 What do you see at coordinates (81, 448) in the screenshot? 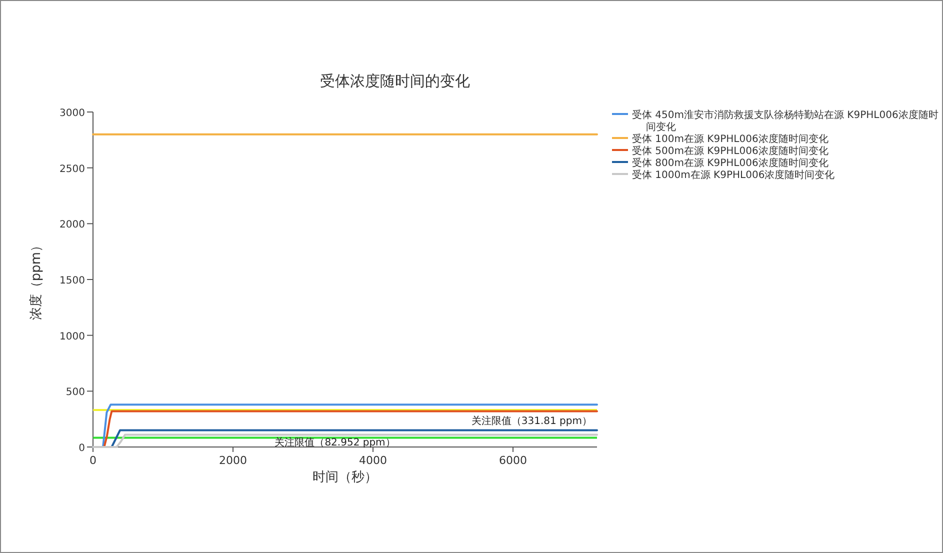
I see `y-tick-label: 0` at bounding box center [81, 448].